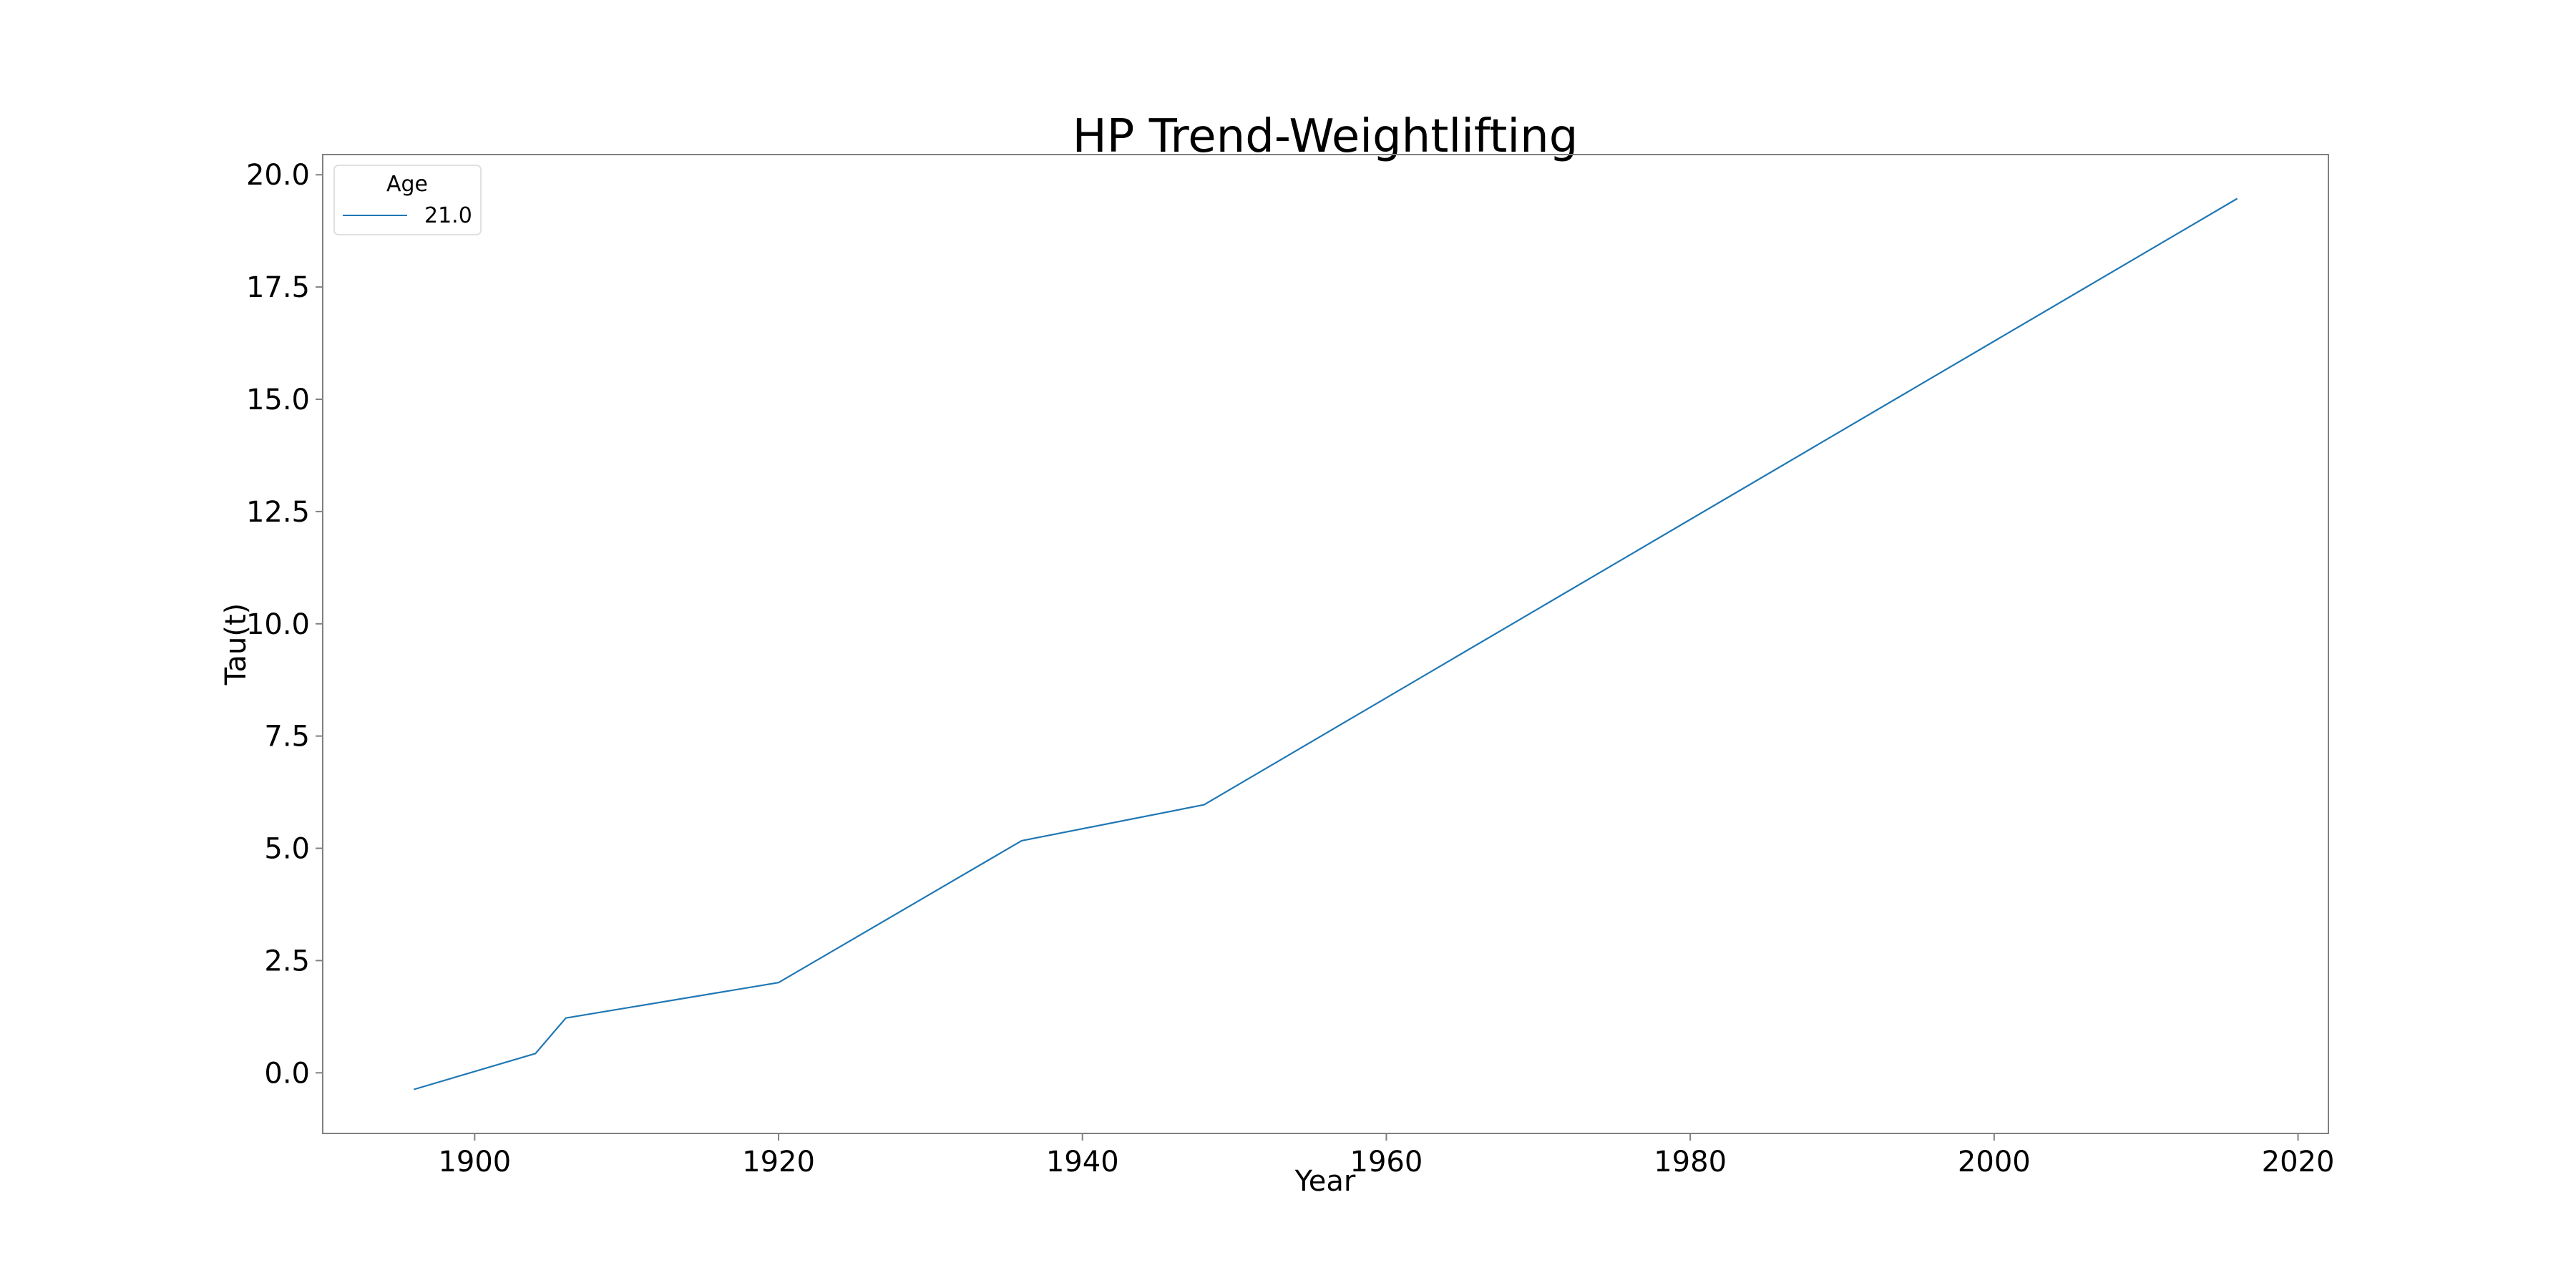  I want to click on y-tick-label: 20.0, so click(278, 175).